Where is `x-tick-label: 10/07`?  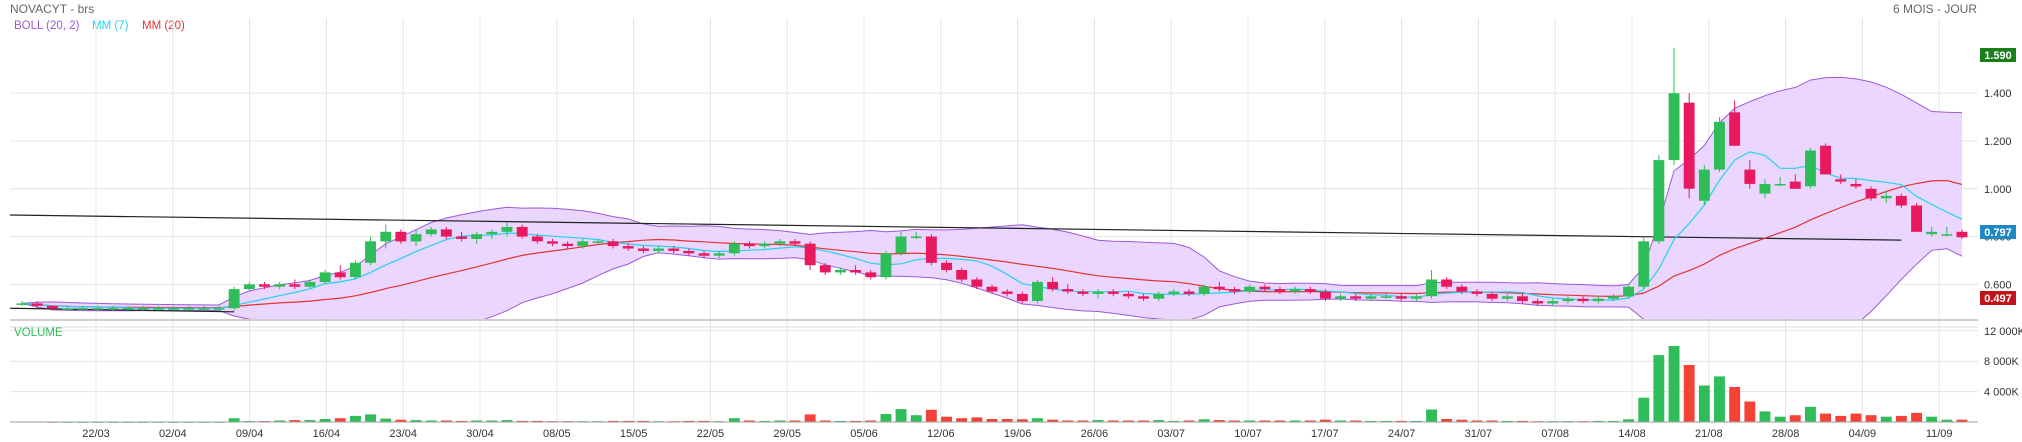
x-tick-label: 10/07 is located at coordinates (1248, 434).